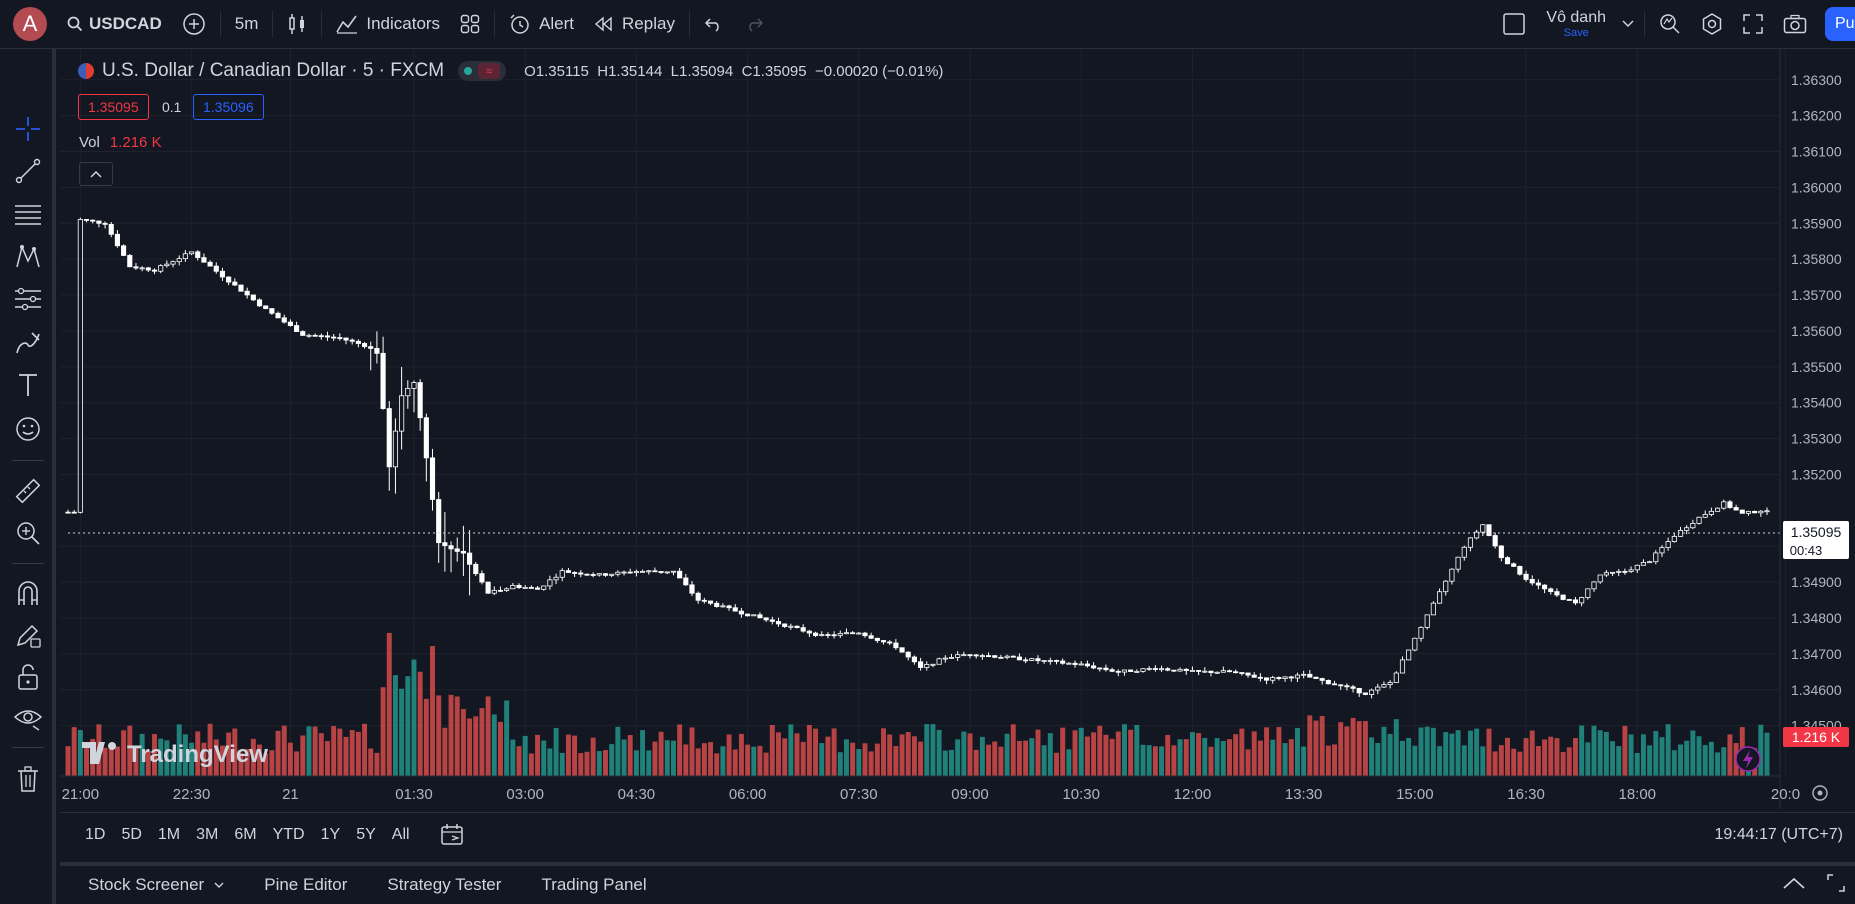 This screenshot has width=1855, height=904. Describe the element at coordinates (169, 834) in the screenshot. I see `range-button-1m: 1M` at that location.